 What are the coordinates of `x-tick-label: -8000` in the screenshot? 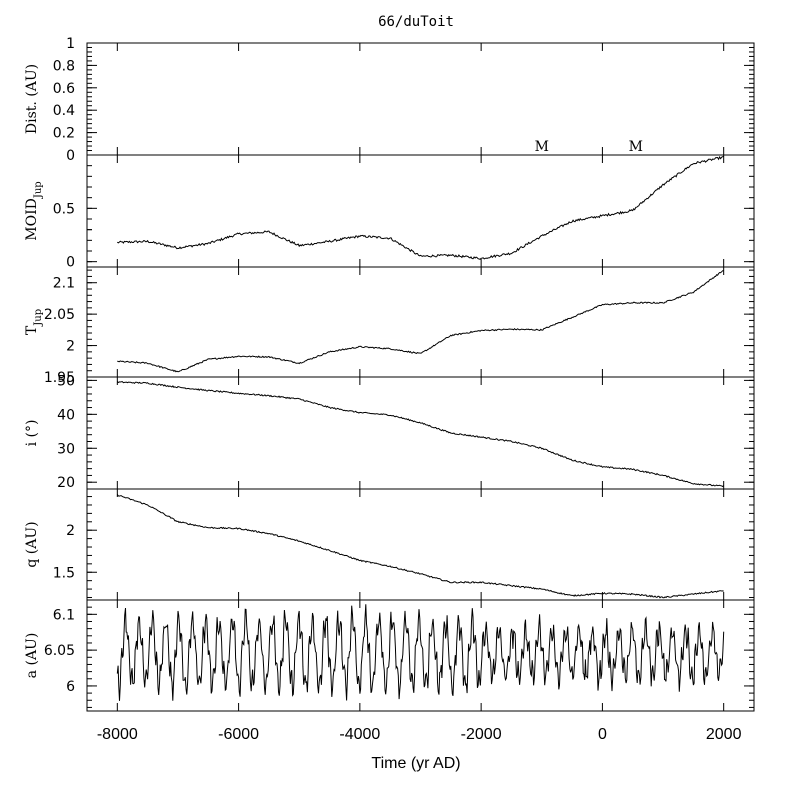 It's located at (117, 734).